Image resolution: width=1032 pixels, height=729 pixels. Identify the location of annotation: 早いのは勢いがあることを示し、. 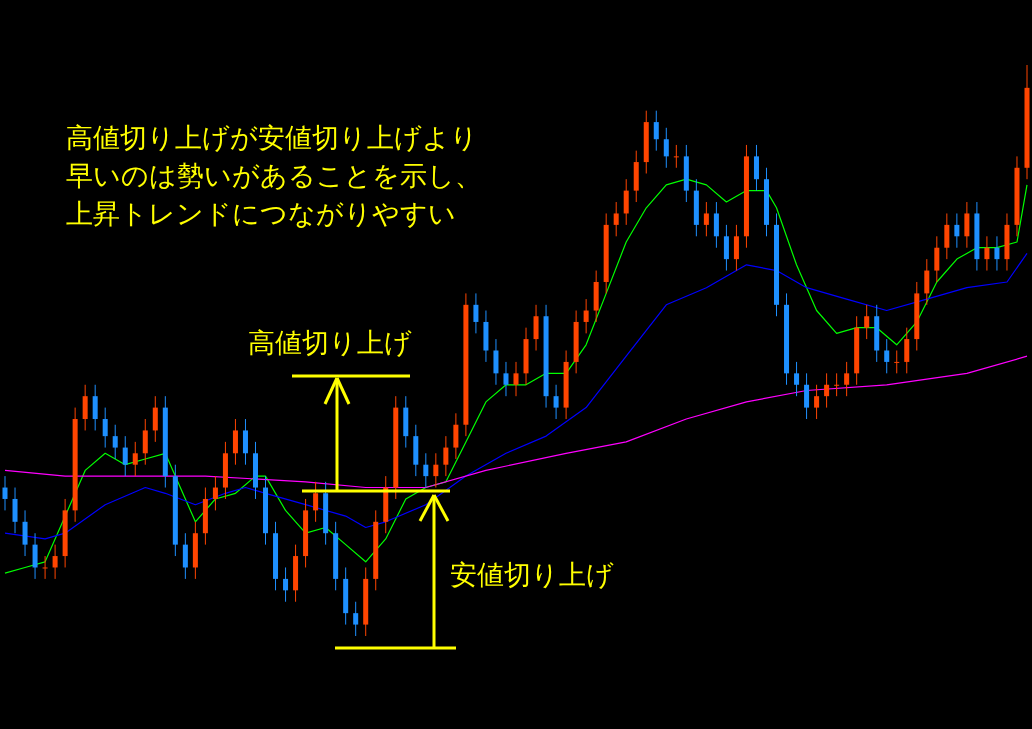
(274, 175).